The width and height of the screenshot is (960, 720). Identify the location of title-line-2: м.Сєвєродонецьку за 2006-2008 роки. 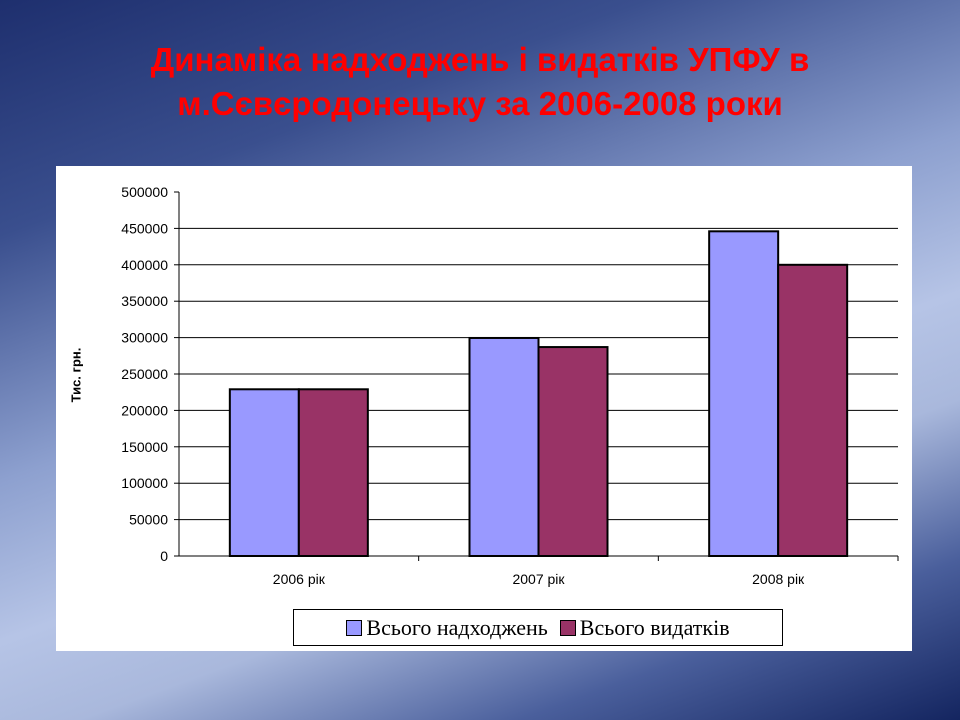
(480, 103).